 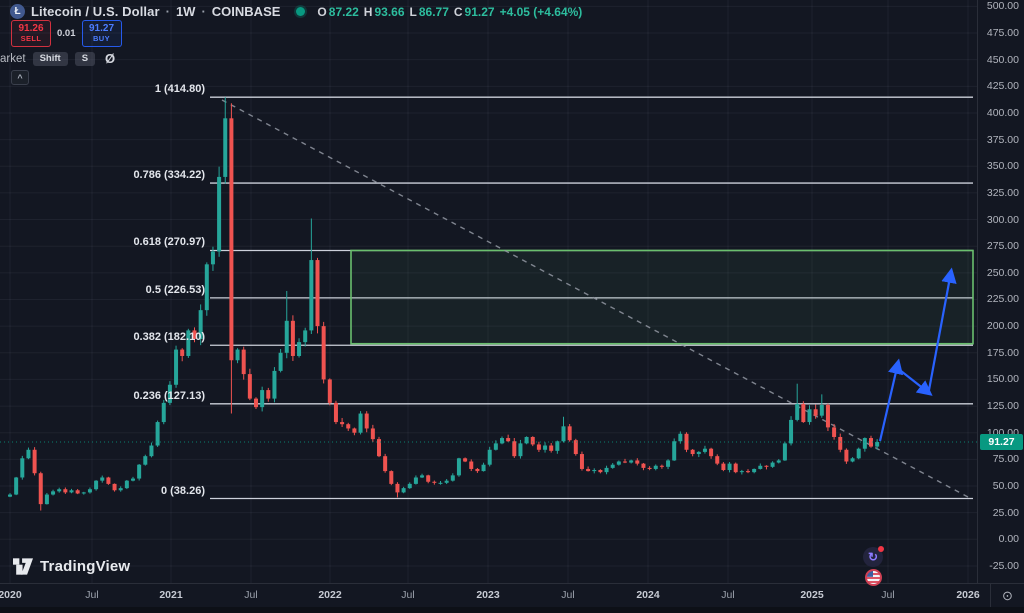 I want to click on price-axis-label: 500.00, so click(x=1002, y=6).